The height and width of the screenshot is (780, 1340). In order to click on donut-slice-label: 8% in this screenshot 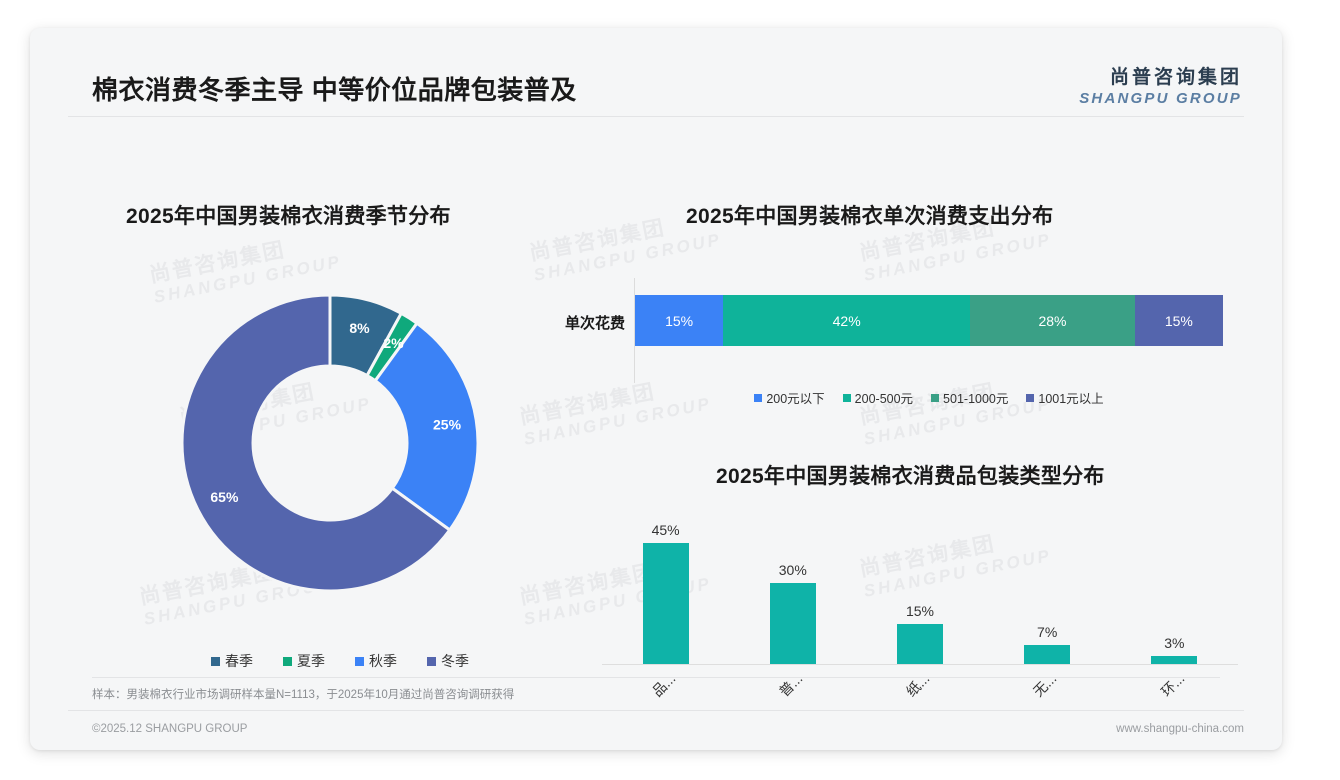, I will do `click(359, 328)`.